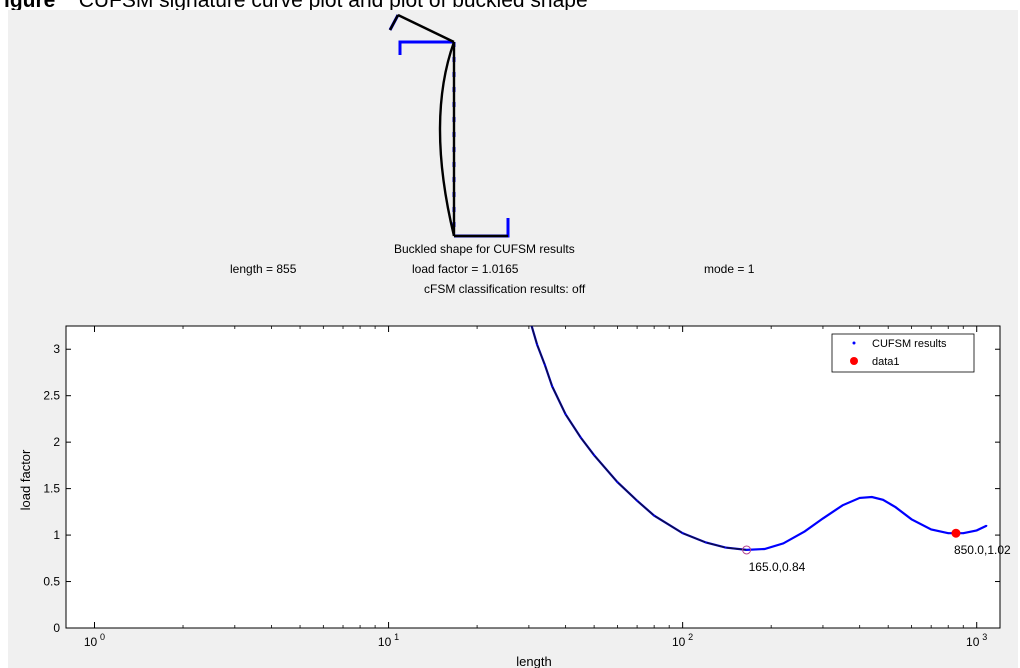 The height and width of the screenshot is (668, 1020). I want to click on load-factor-readout: load factor = 1.0165, so click(465, 269).